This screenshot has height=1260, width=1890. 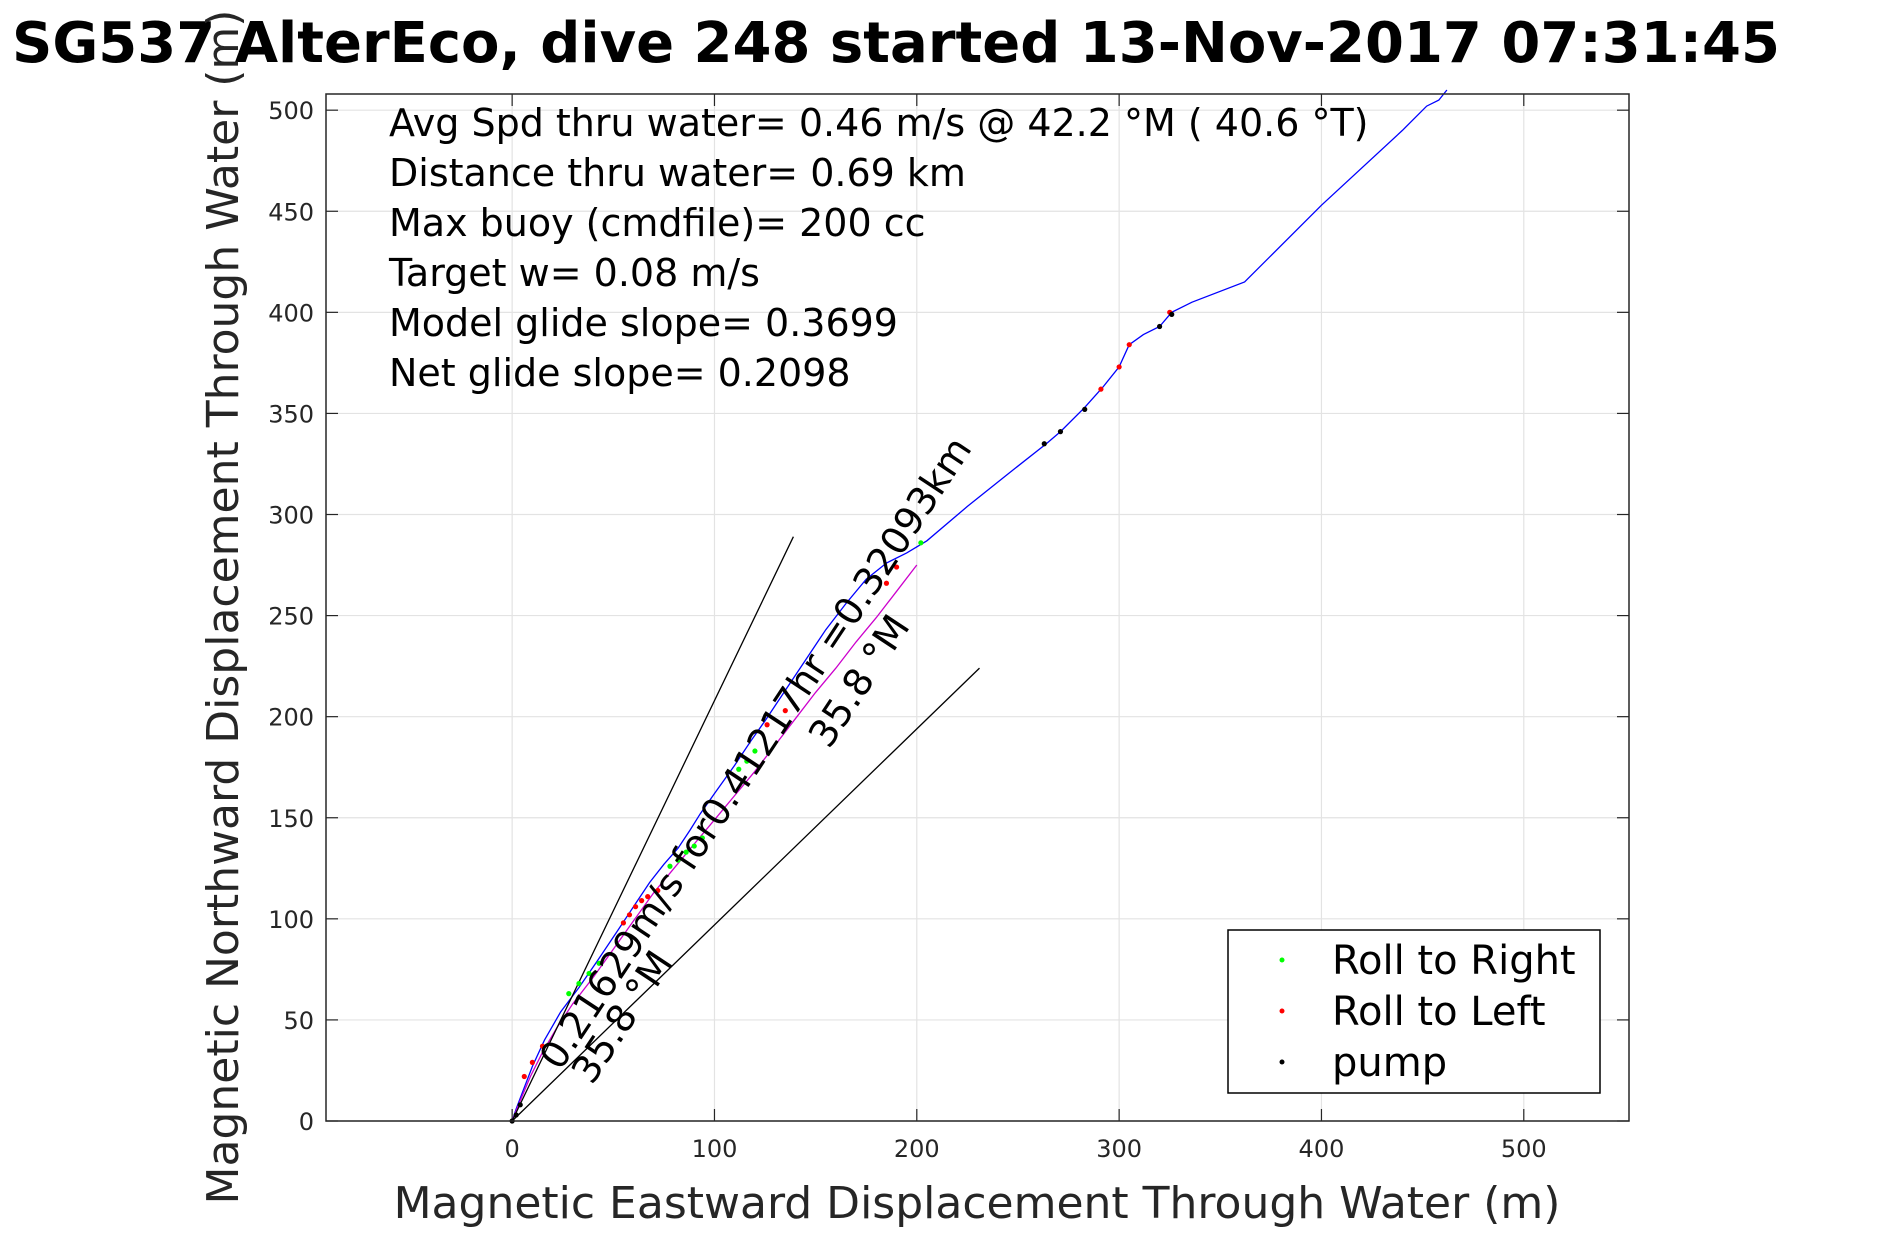 I want to click on heading-ray-left, so click(x=652, y=829).